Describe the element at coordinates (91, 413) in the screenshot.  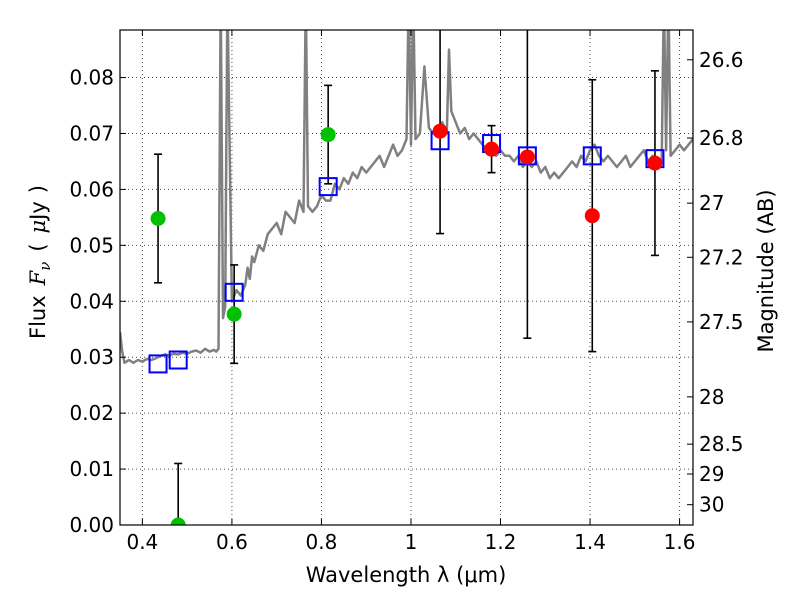
I see `y-tick-label: 0.02` at that location.